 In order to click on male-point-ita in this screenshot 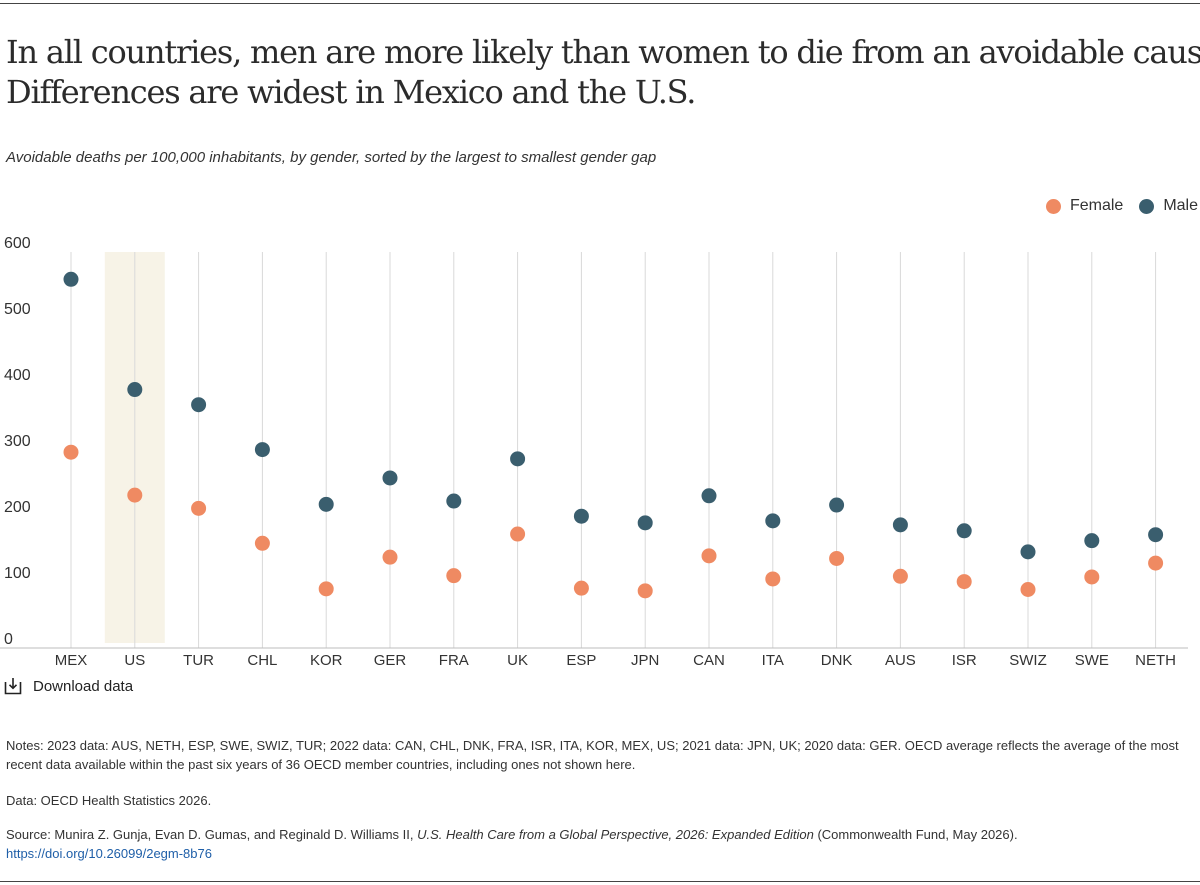, I will do `click(773, 521)`.